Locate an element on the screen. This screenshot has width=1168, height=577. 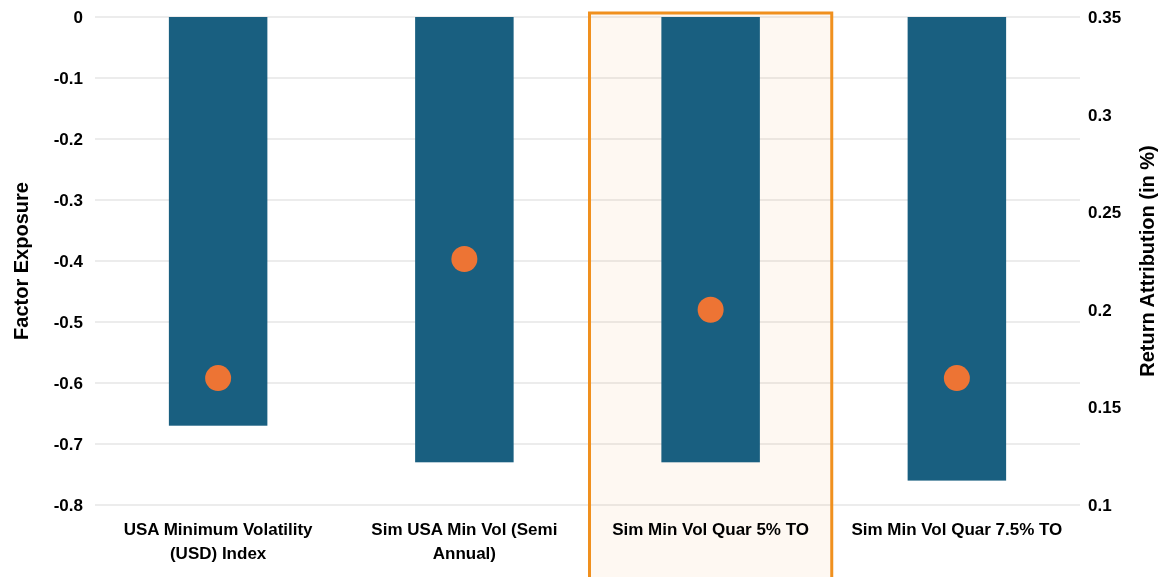
y2-tick-label: 0.35 is located at coordinates (1105, 17).